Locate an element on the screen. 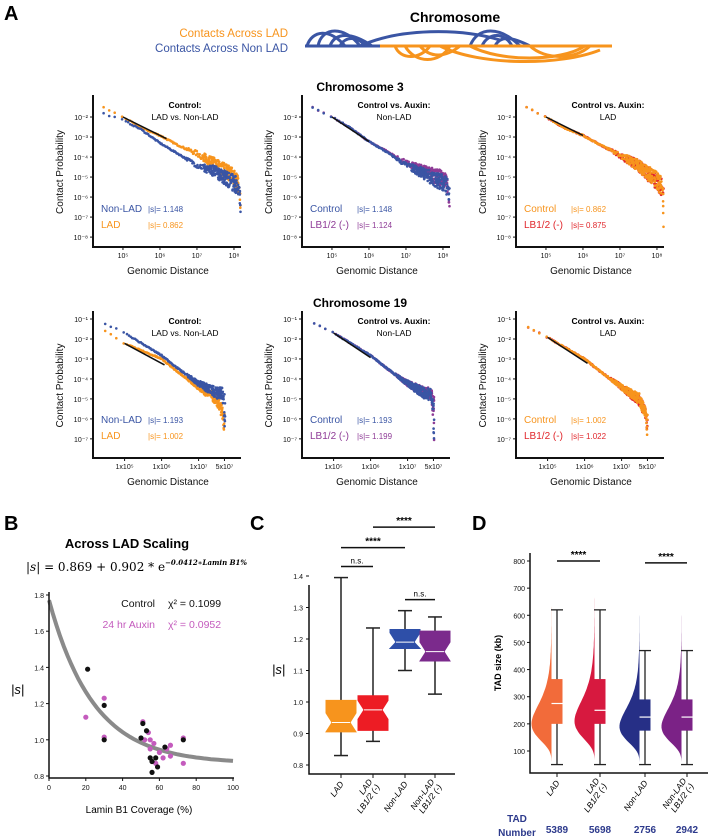  x-tick-label: 10⁵ is located at coordinates (332, 256).